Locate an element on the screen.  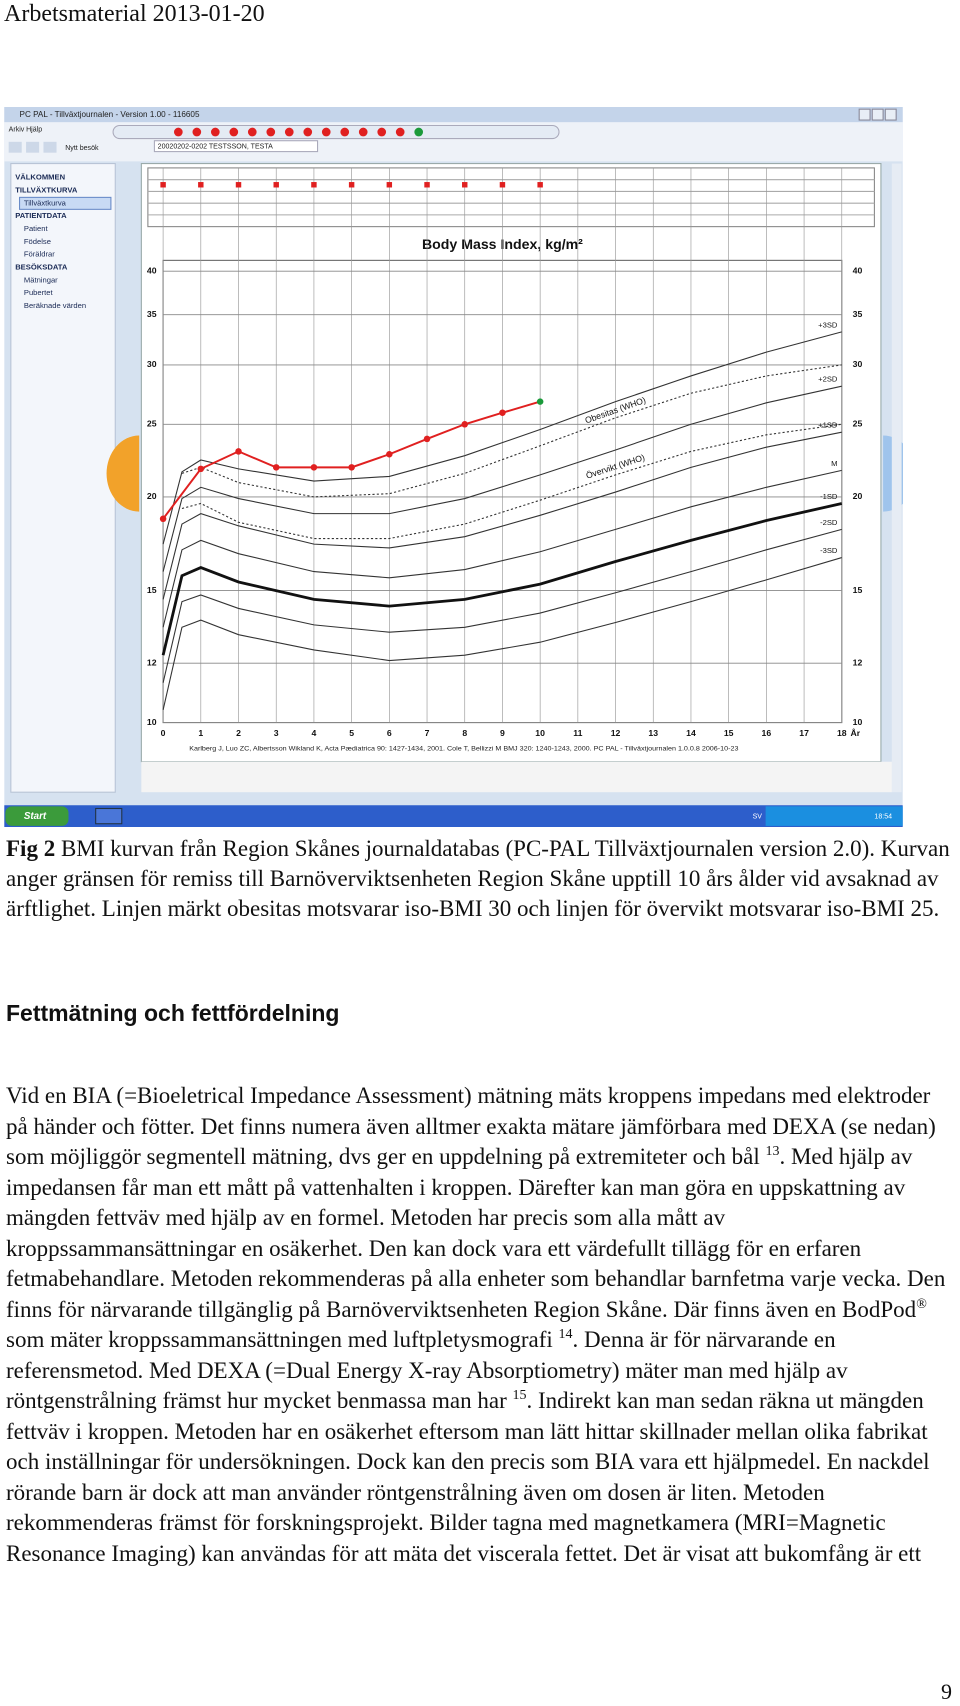
x-tick-label: 7 is located at coordinates (427, 733).